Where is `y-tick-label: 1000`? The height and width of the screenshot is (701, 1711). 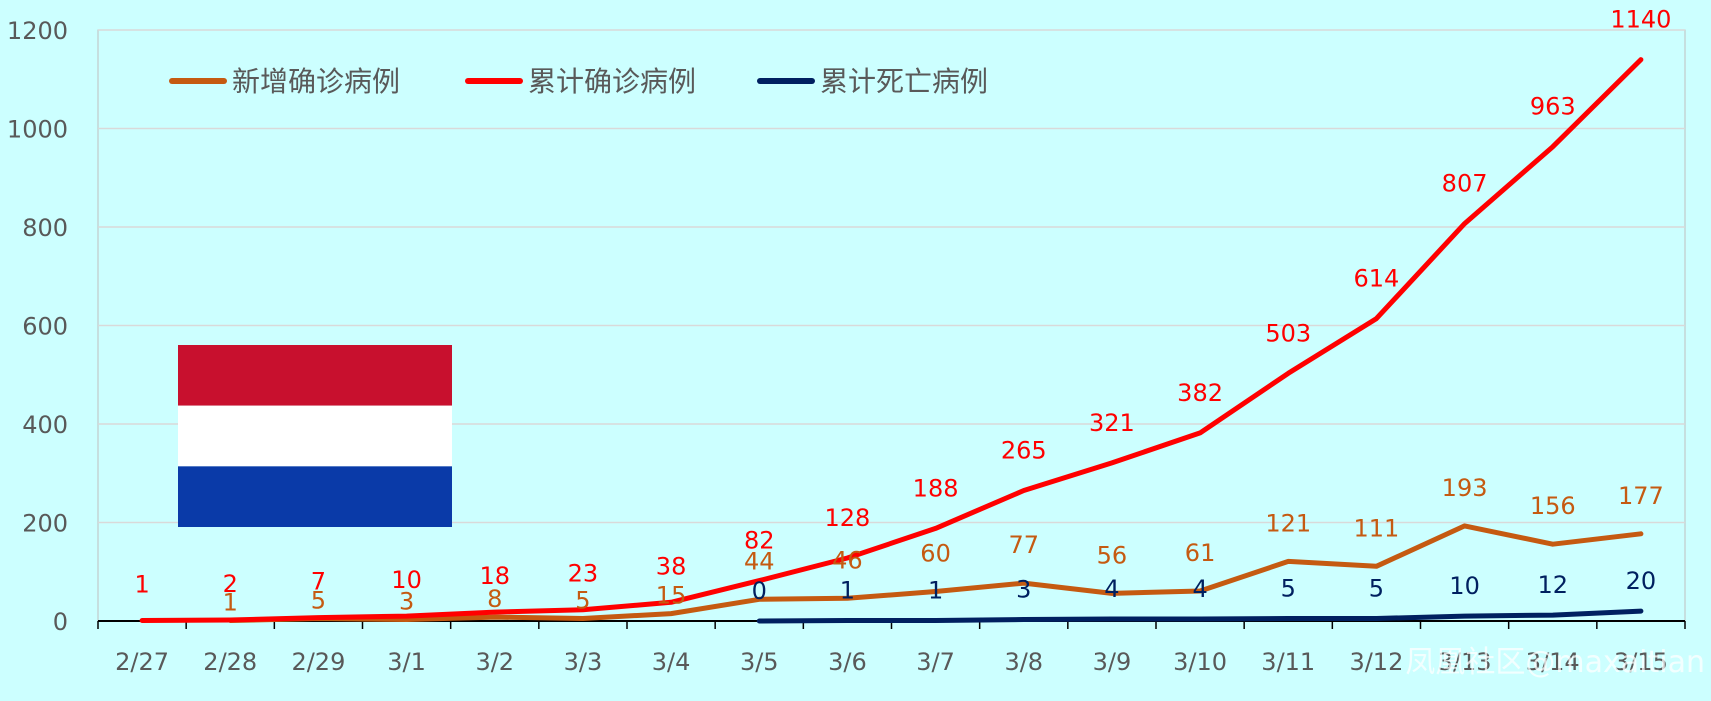 y-tick-label: 1000 is located at coordinates (37, 130).